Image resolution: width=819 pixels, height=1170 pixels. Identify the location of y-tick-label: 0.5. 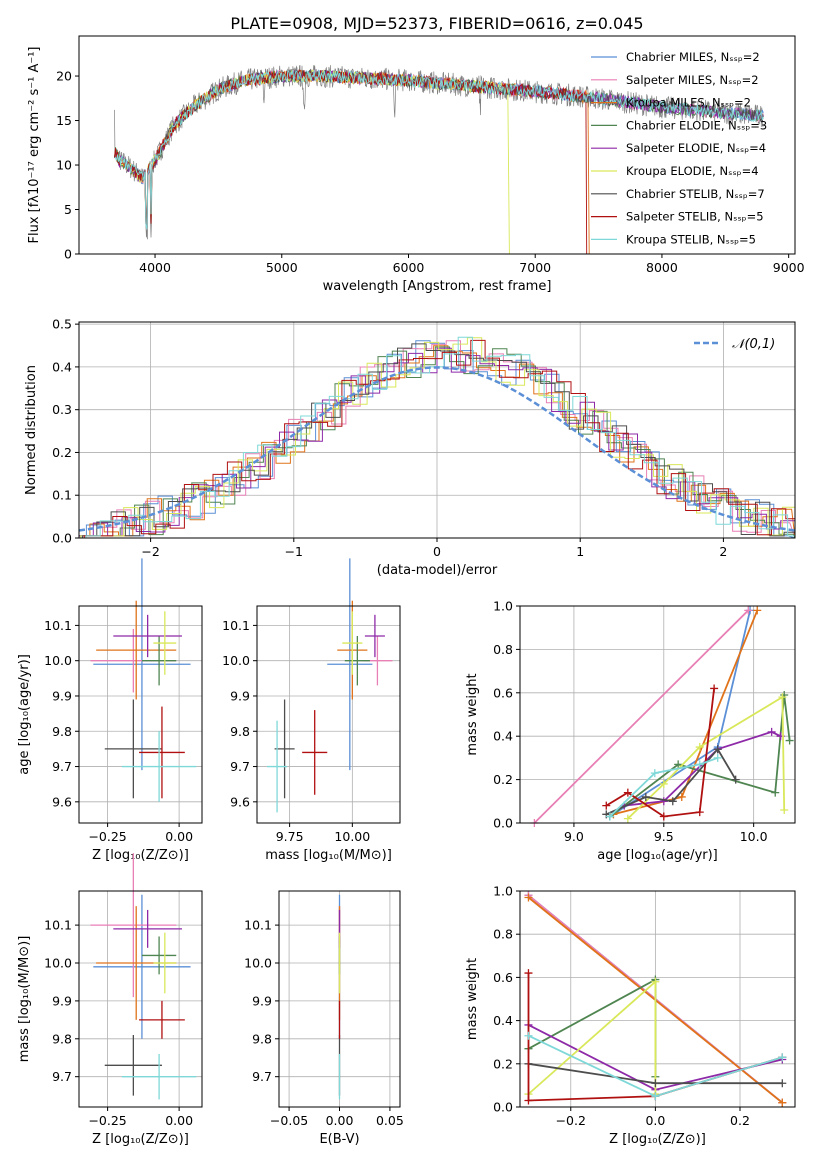
(62, 324).